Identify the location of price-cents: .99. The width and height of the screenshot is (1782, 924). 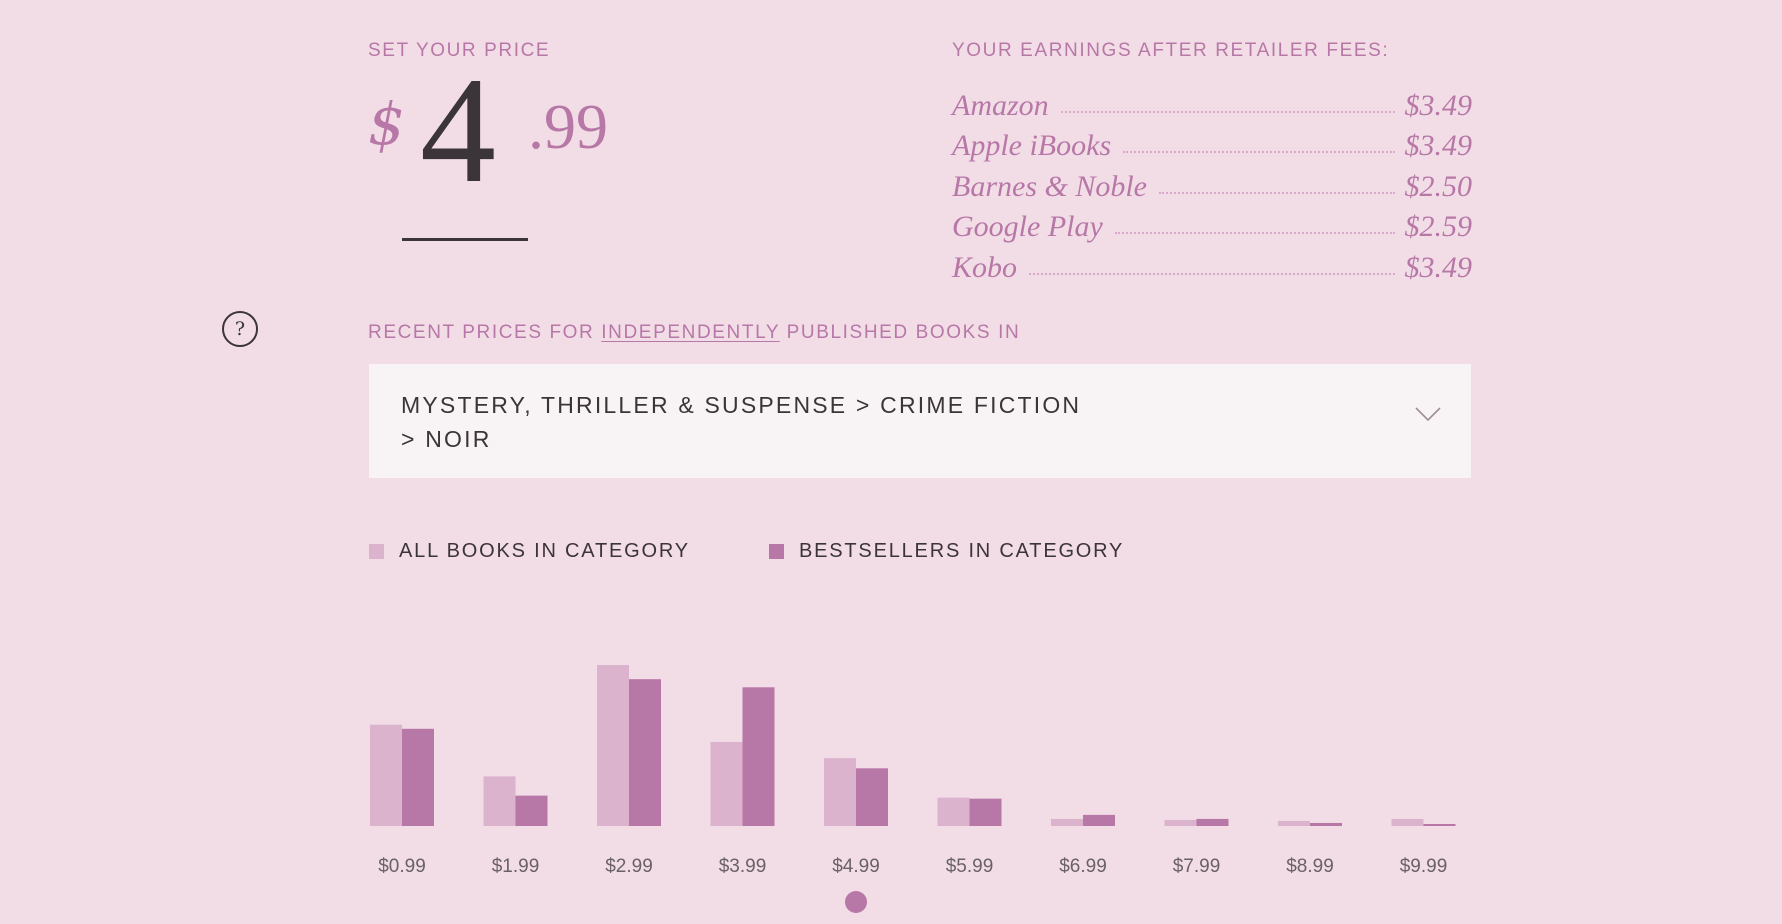
(568, 126).